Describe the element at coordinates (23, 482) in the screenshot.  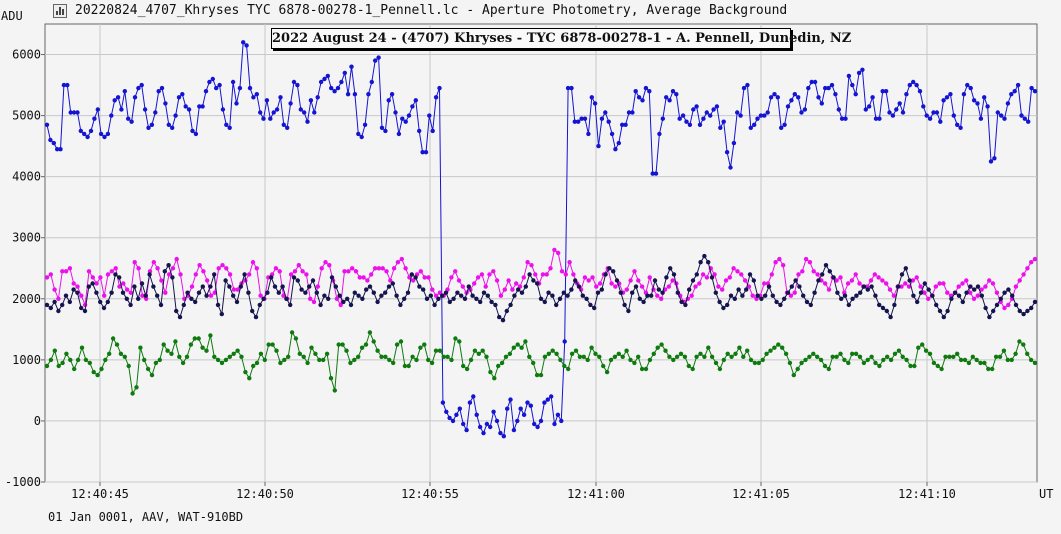
I see `y-tick-label: -1000` at that location.